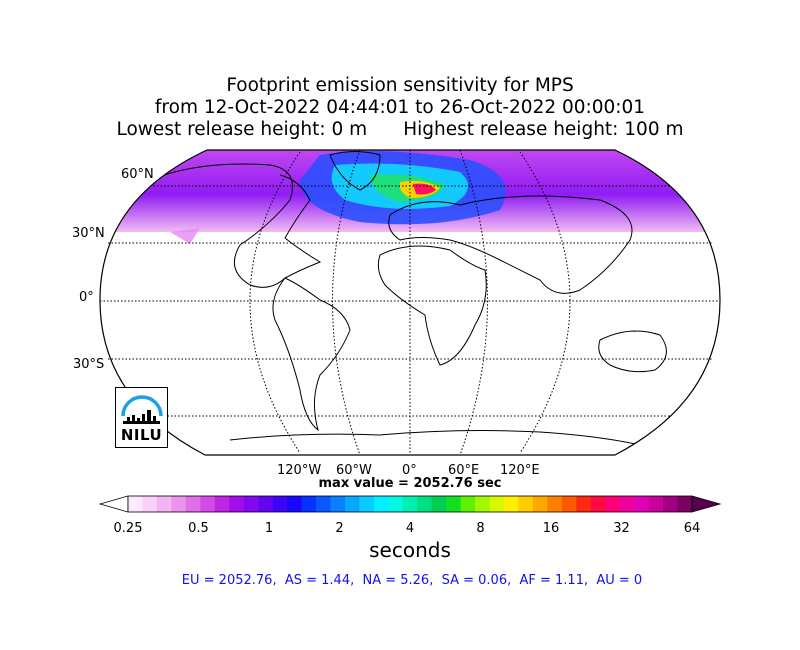  I want to click on nilu-logo: NILU, so click(141, 417).